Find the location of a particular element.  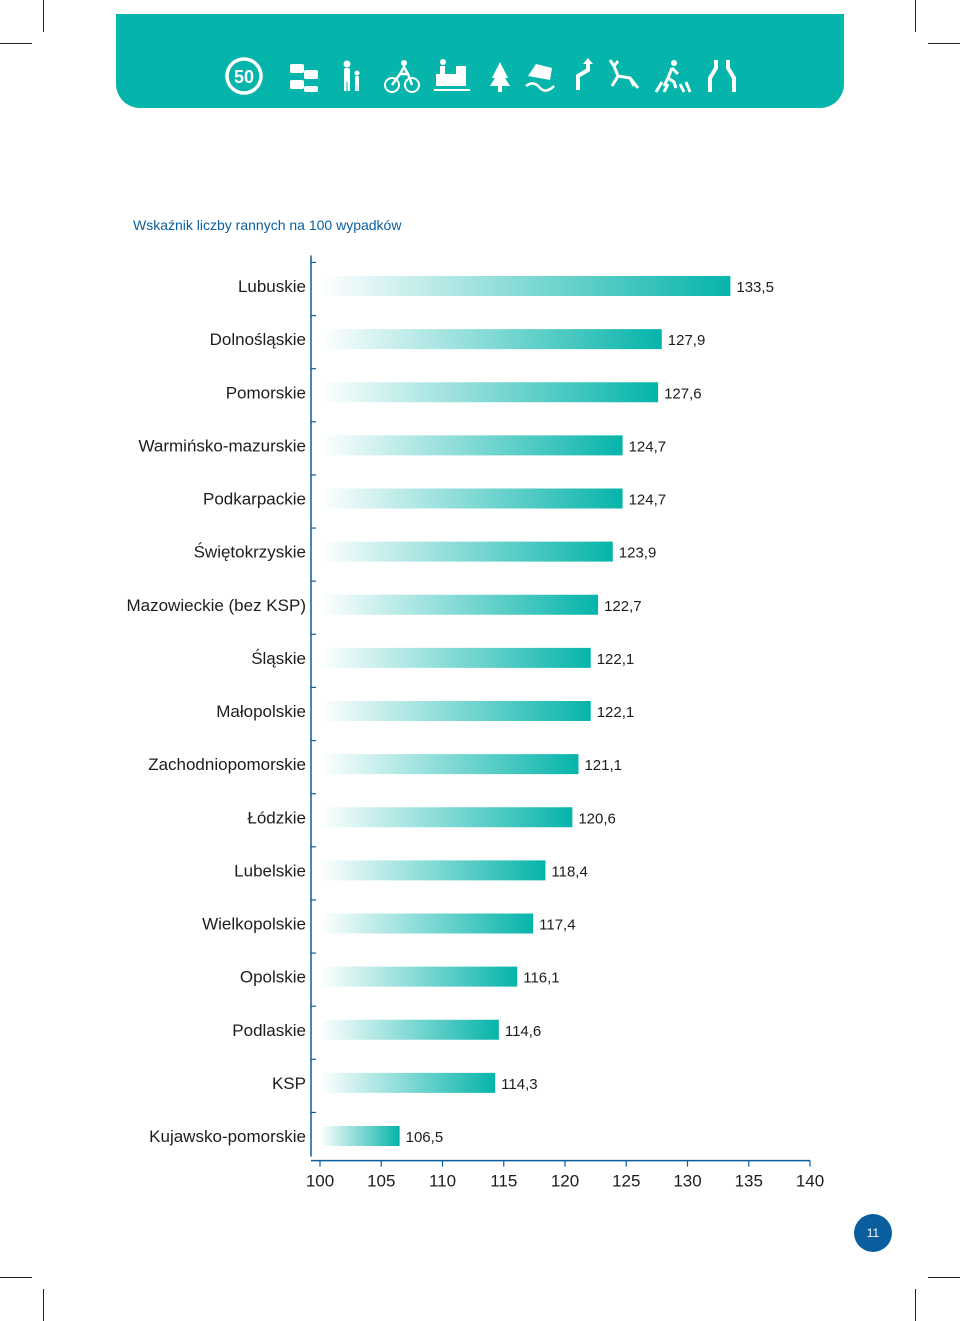

x-tick-label: 130 is located at coordinates (687, 1181).